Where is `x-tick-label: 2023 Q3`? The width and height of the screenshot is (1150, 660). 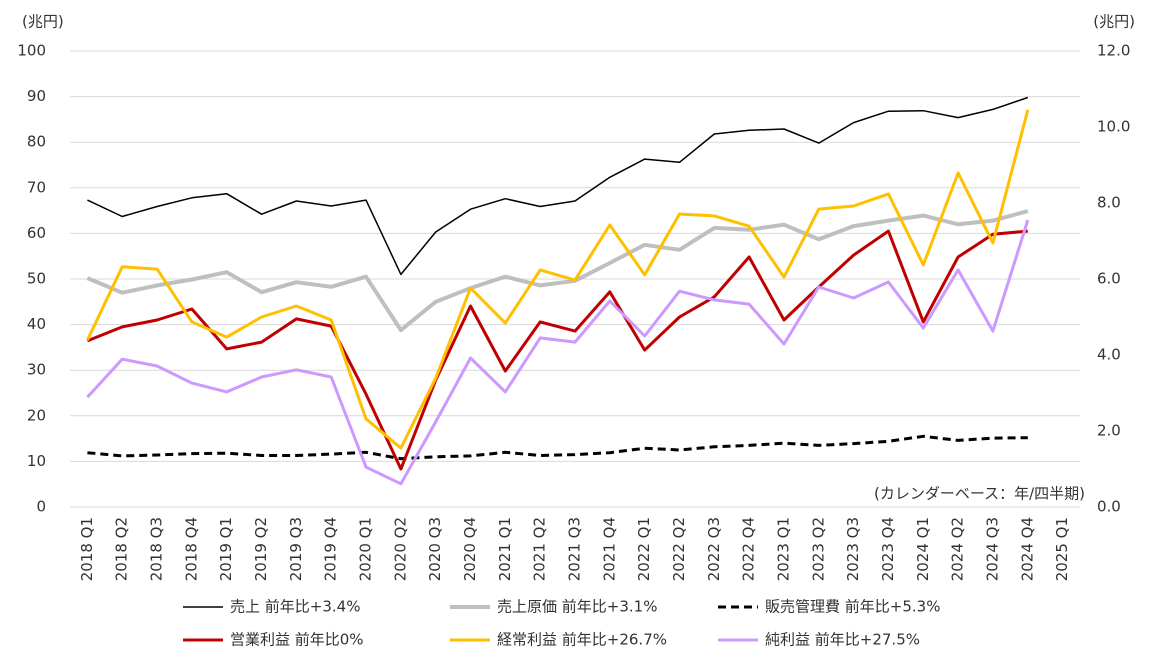
x-tick-label: 2023 Q3 is located at coordinates (853, 549).